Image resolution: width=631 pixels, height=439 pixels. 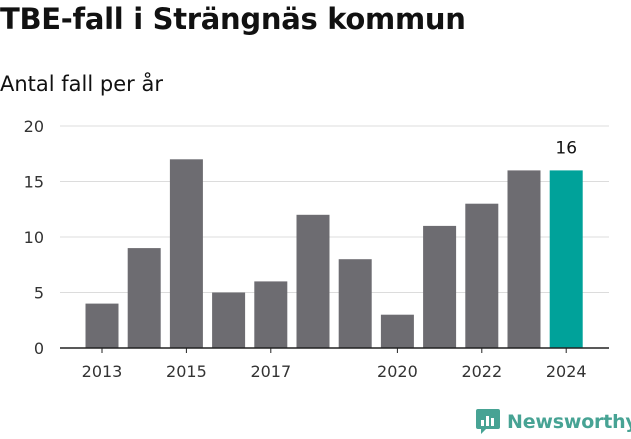 I want to click on bar-2022, so click(x=482, y=275).